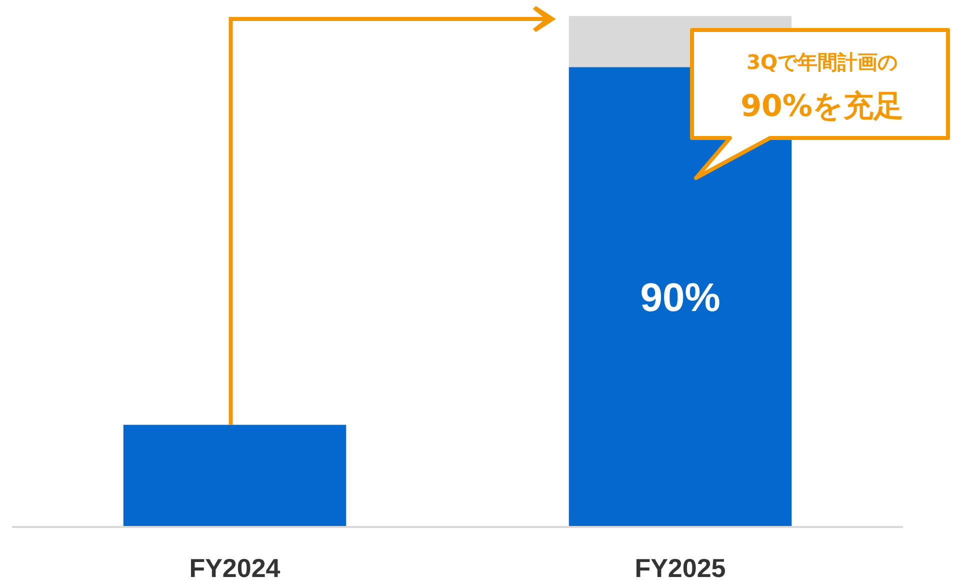  Describe the element at coordinates (235, 568) in the screenshot. I see `x-tick-label: FY2024` at that location.